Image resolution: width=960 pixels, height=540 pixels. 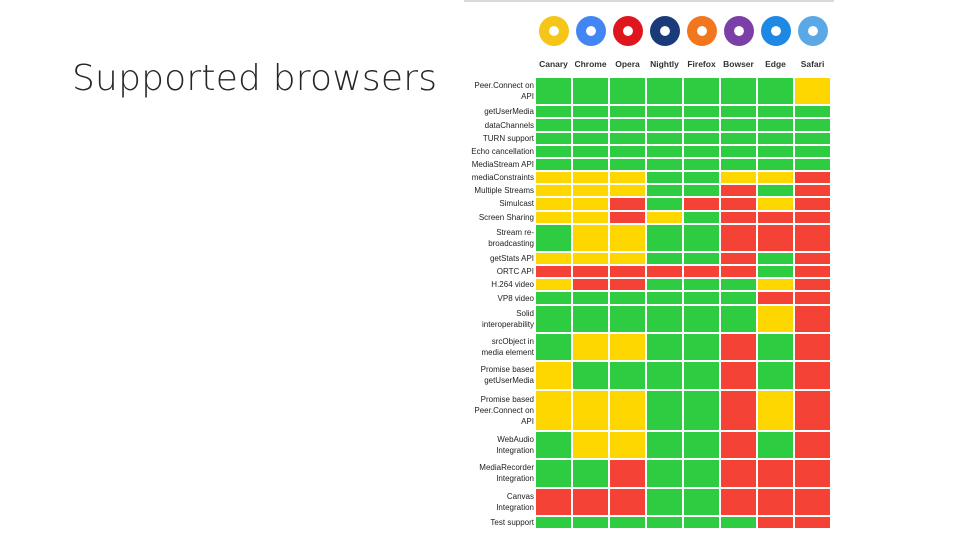 I want to click on firefox-icon, so click(x=701, y=31).